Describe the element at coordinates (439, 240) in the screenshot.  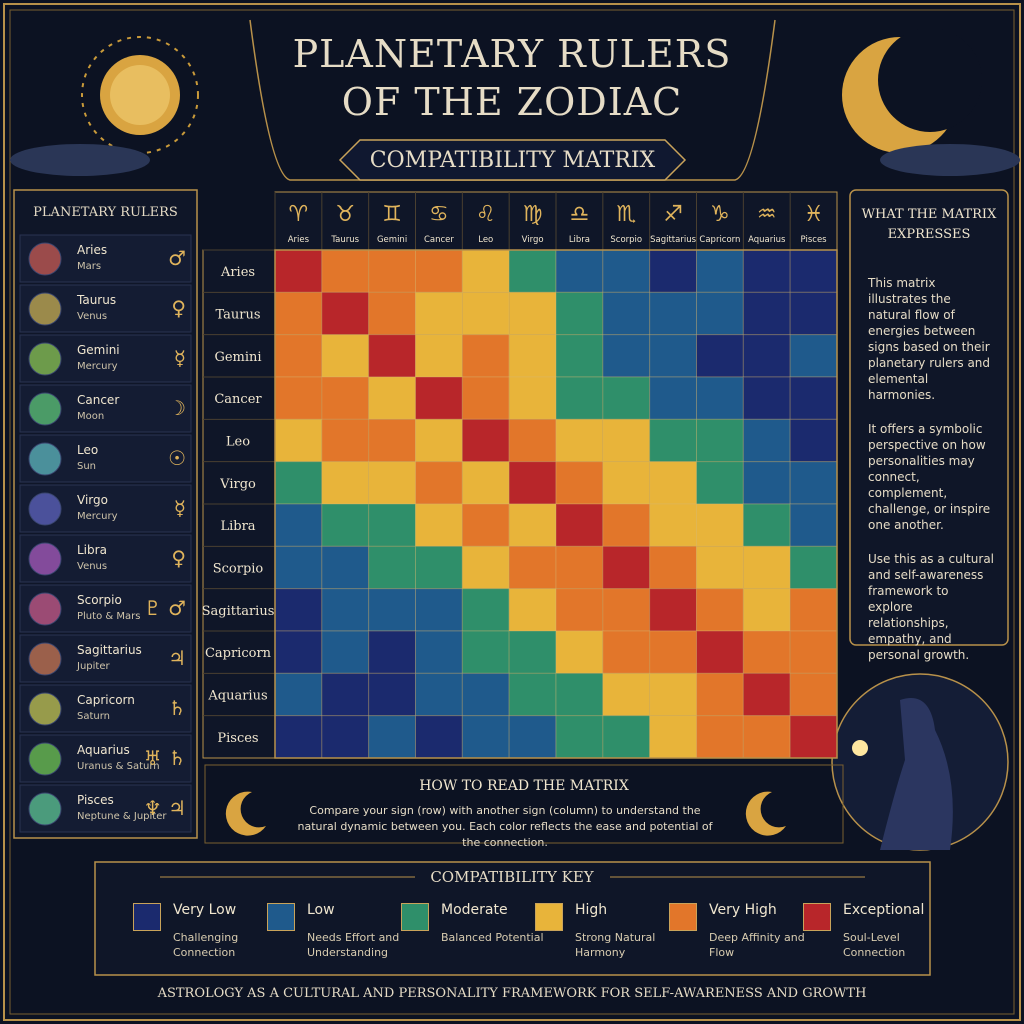
I see `column-label: Cancer` at that location.